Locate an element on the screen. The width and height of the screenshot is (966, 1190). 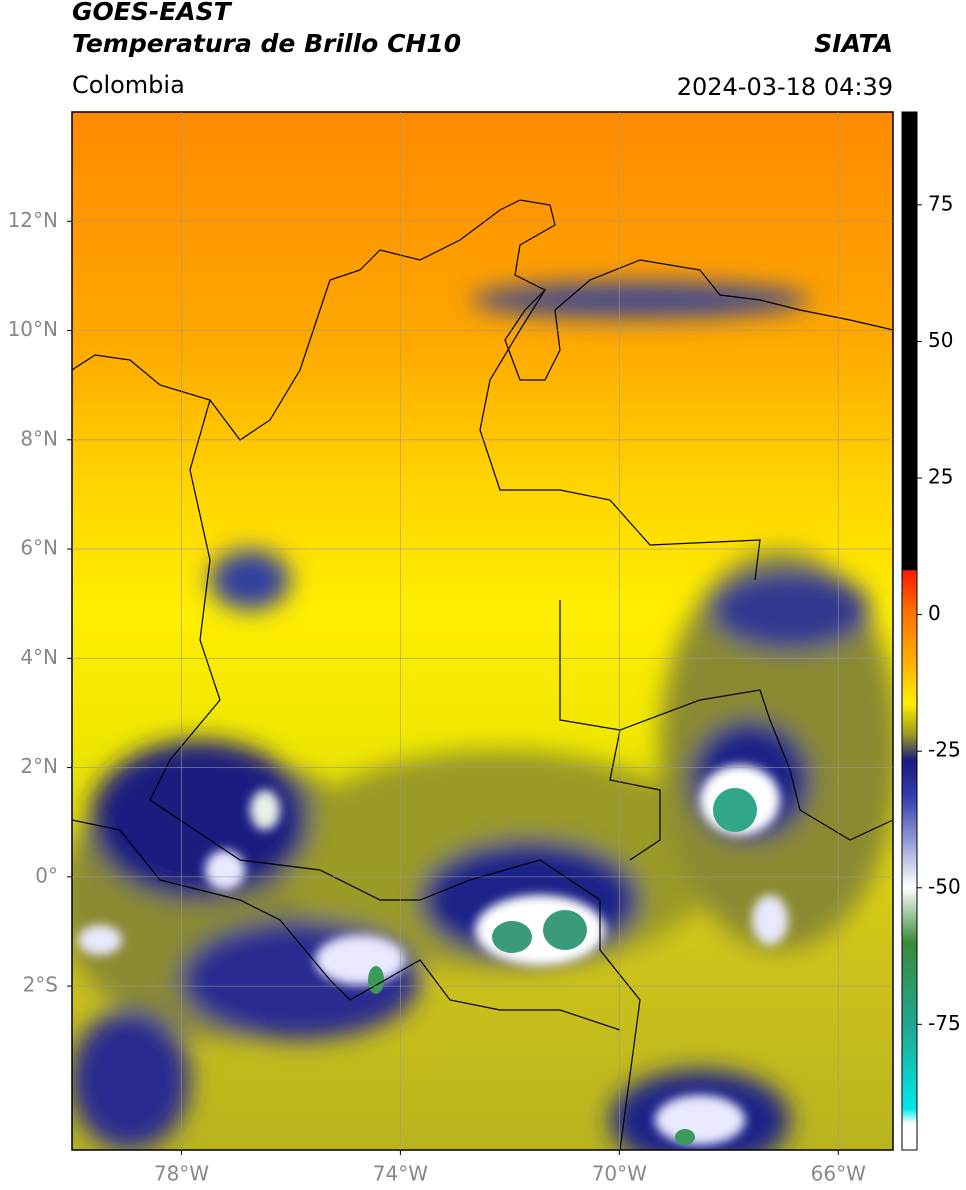
colorbar-tick-label: -75 is located at coordinates (944, 1023).